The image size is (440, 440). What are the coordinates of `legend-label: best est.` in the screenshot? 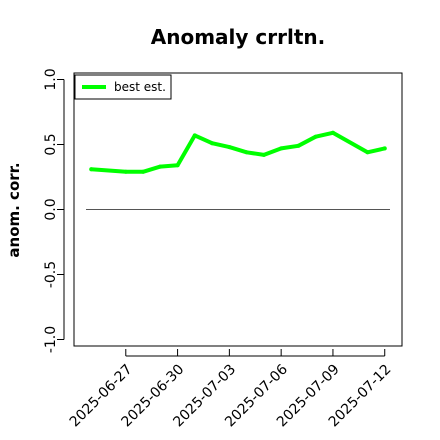 It's located at (140, 87).